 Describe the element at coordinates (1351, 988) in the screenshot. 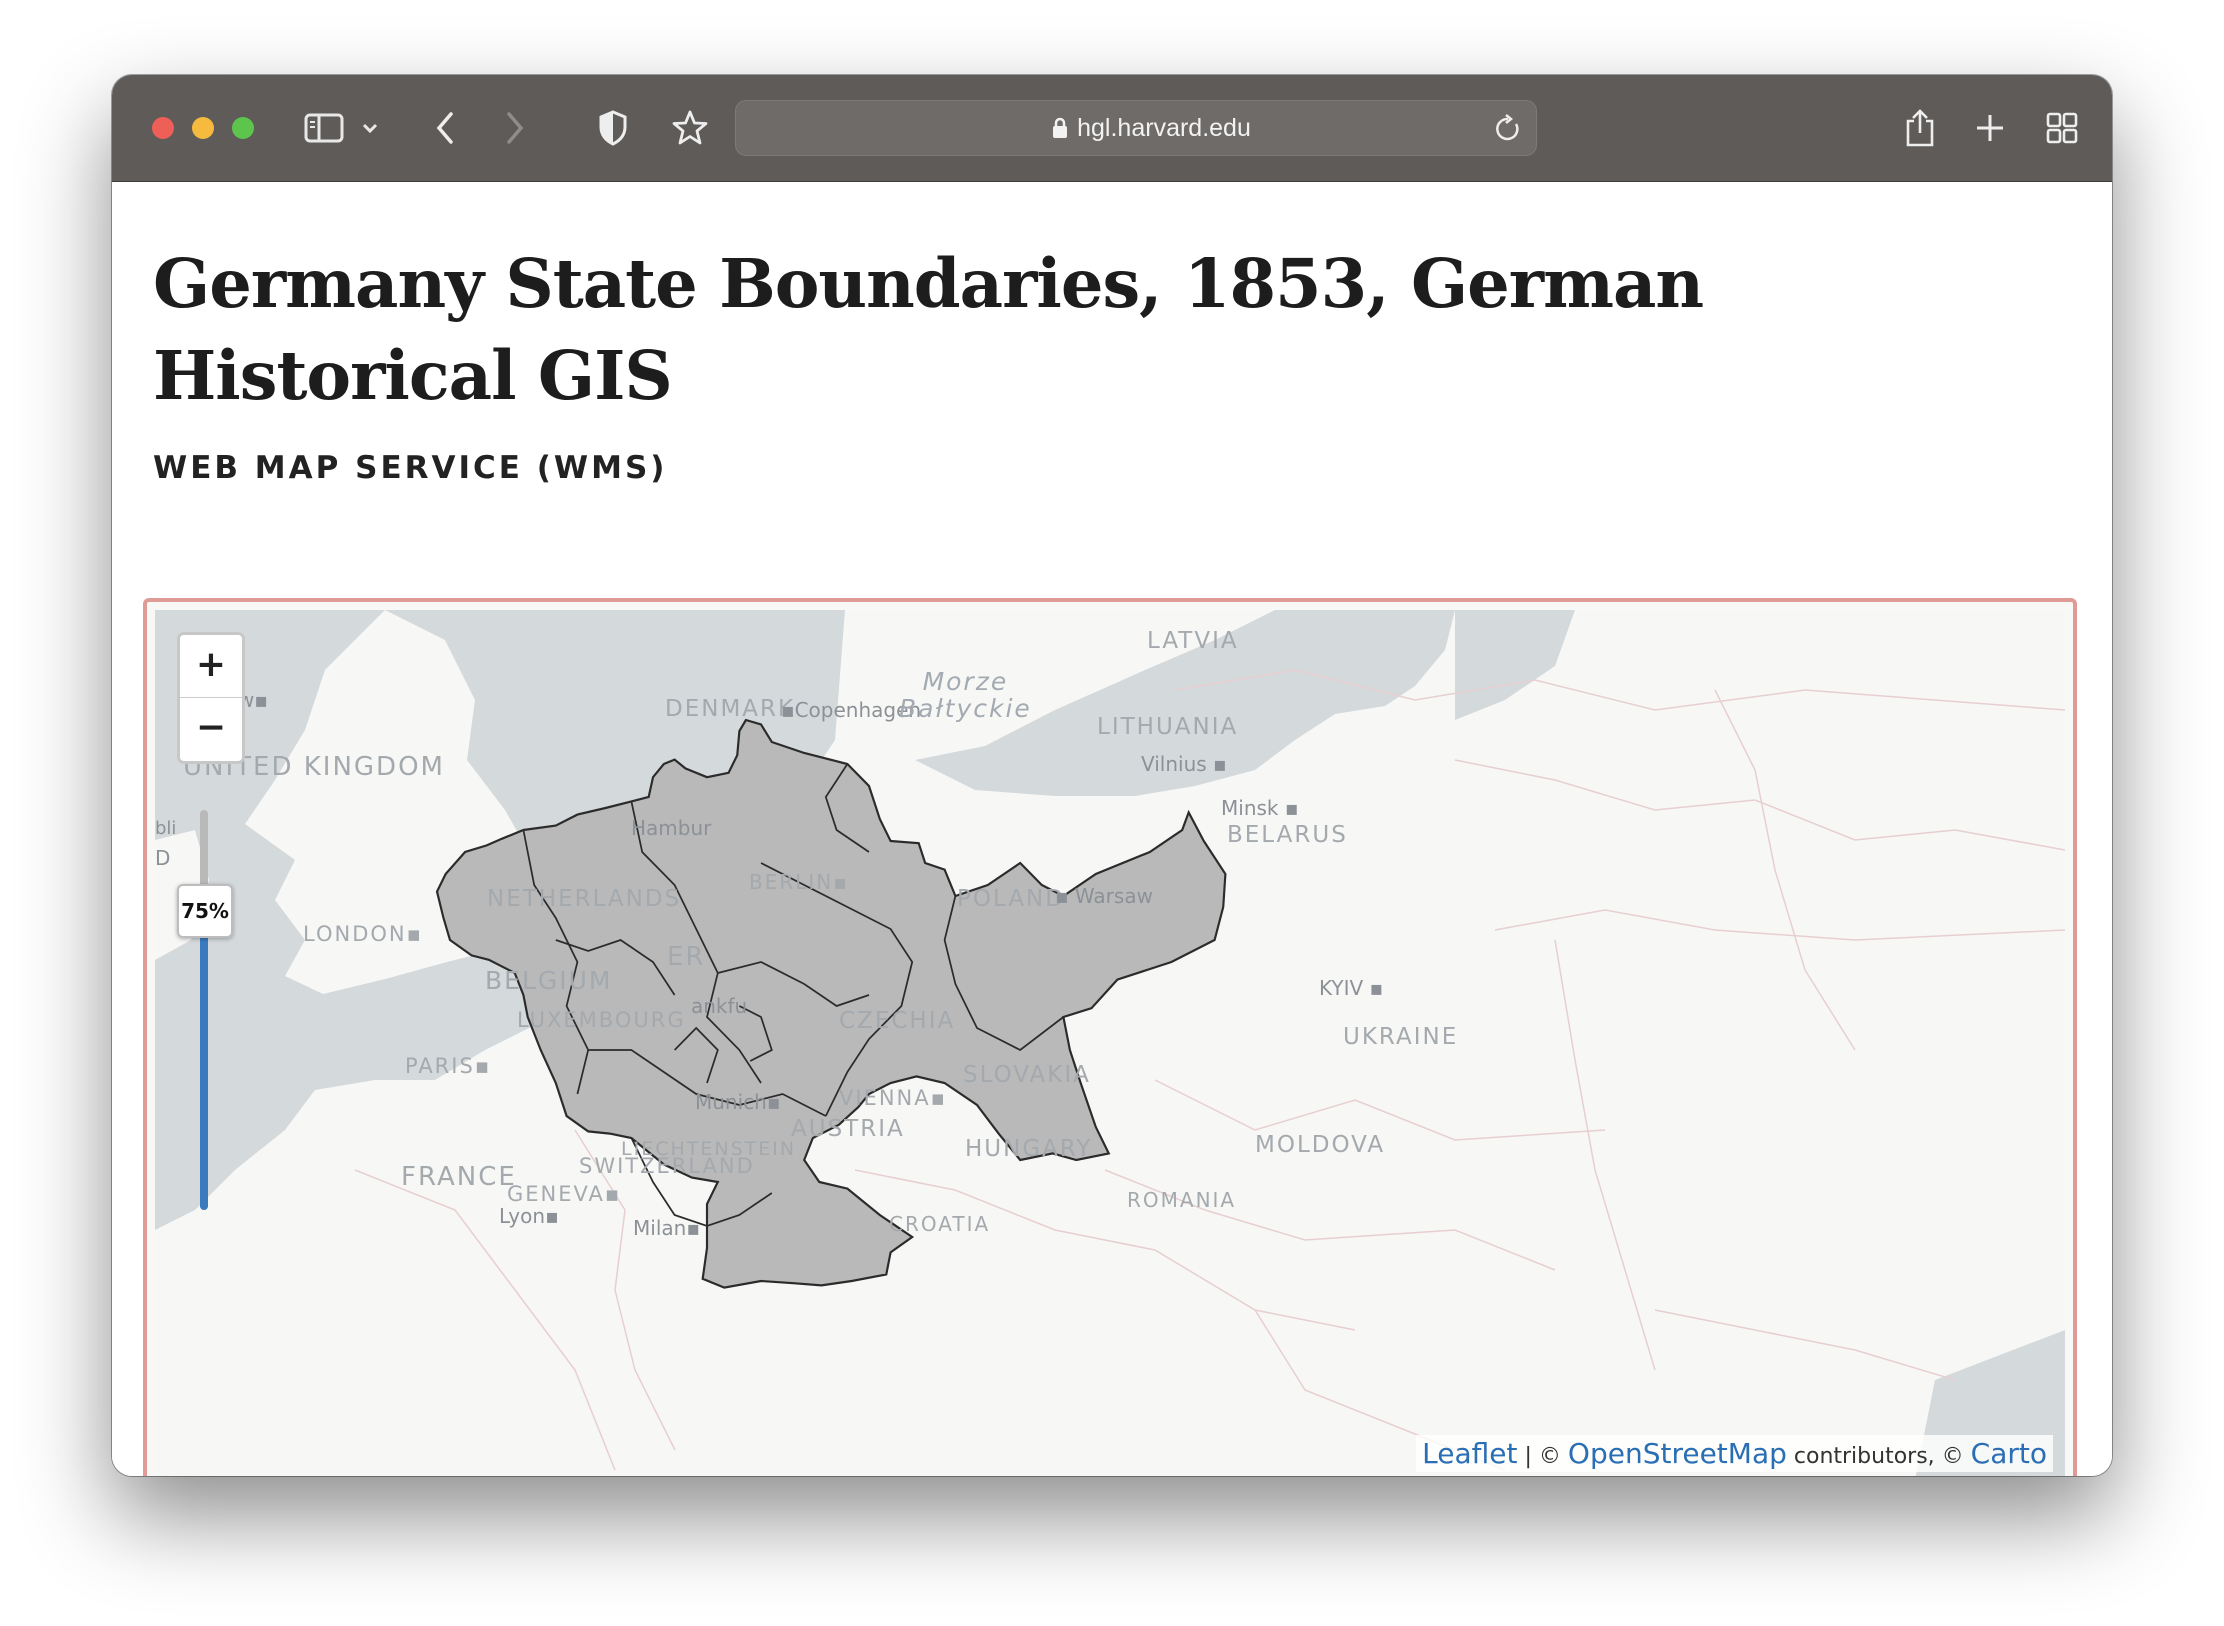

I see `label-kyiv: KYIV ▪` at that location.